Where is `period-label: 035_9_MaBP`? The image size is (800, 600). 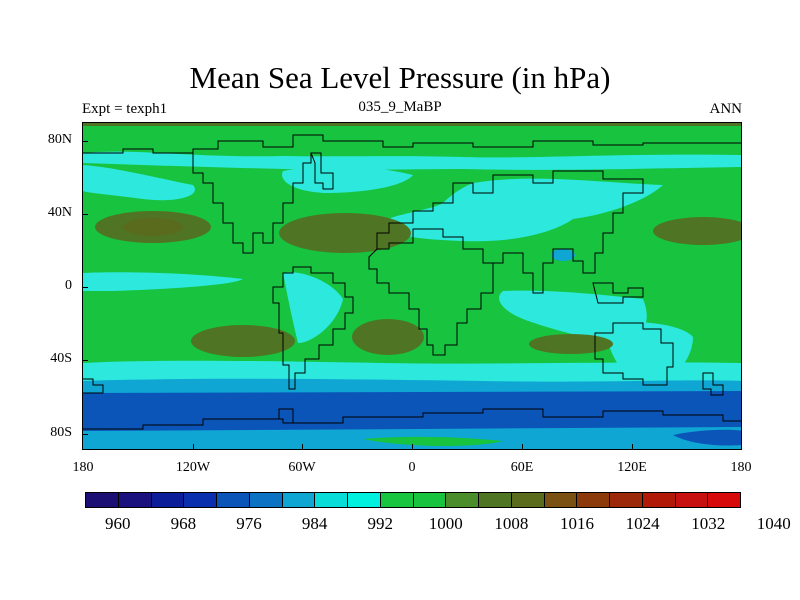
period-label: 035_9_MaBP is located at coordinates (400, 107).